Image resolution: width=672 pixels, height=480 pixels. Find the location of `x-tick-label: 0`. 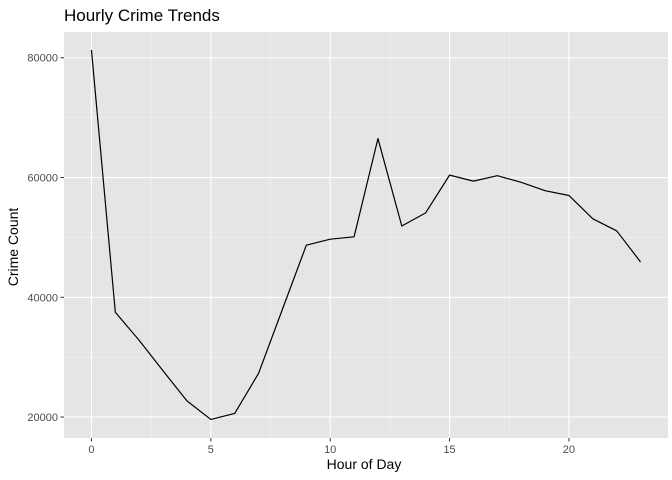

x-tick-label: 0 is located at coordinates (91, 450).